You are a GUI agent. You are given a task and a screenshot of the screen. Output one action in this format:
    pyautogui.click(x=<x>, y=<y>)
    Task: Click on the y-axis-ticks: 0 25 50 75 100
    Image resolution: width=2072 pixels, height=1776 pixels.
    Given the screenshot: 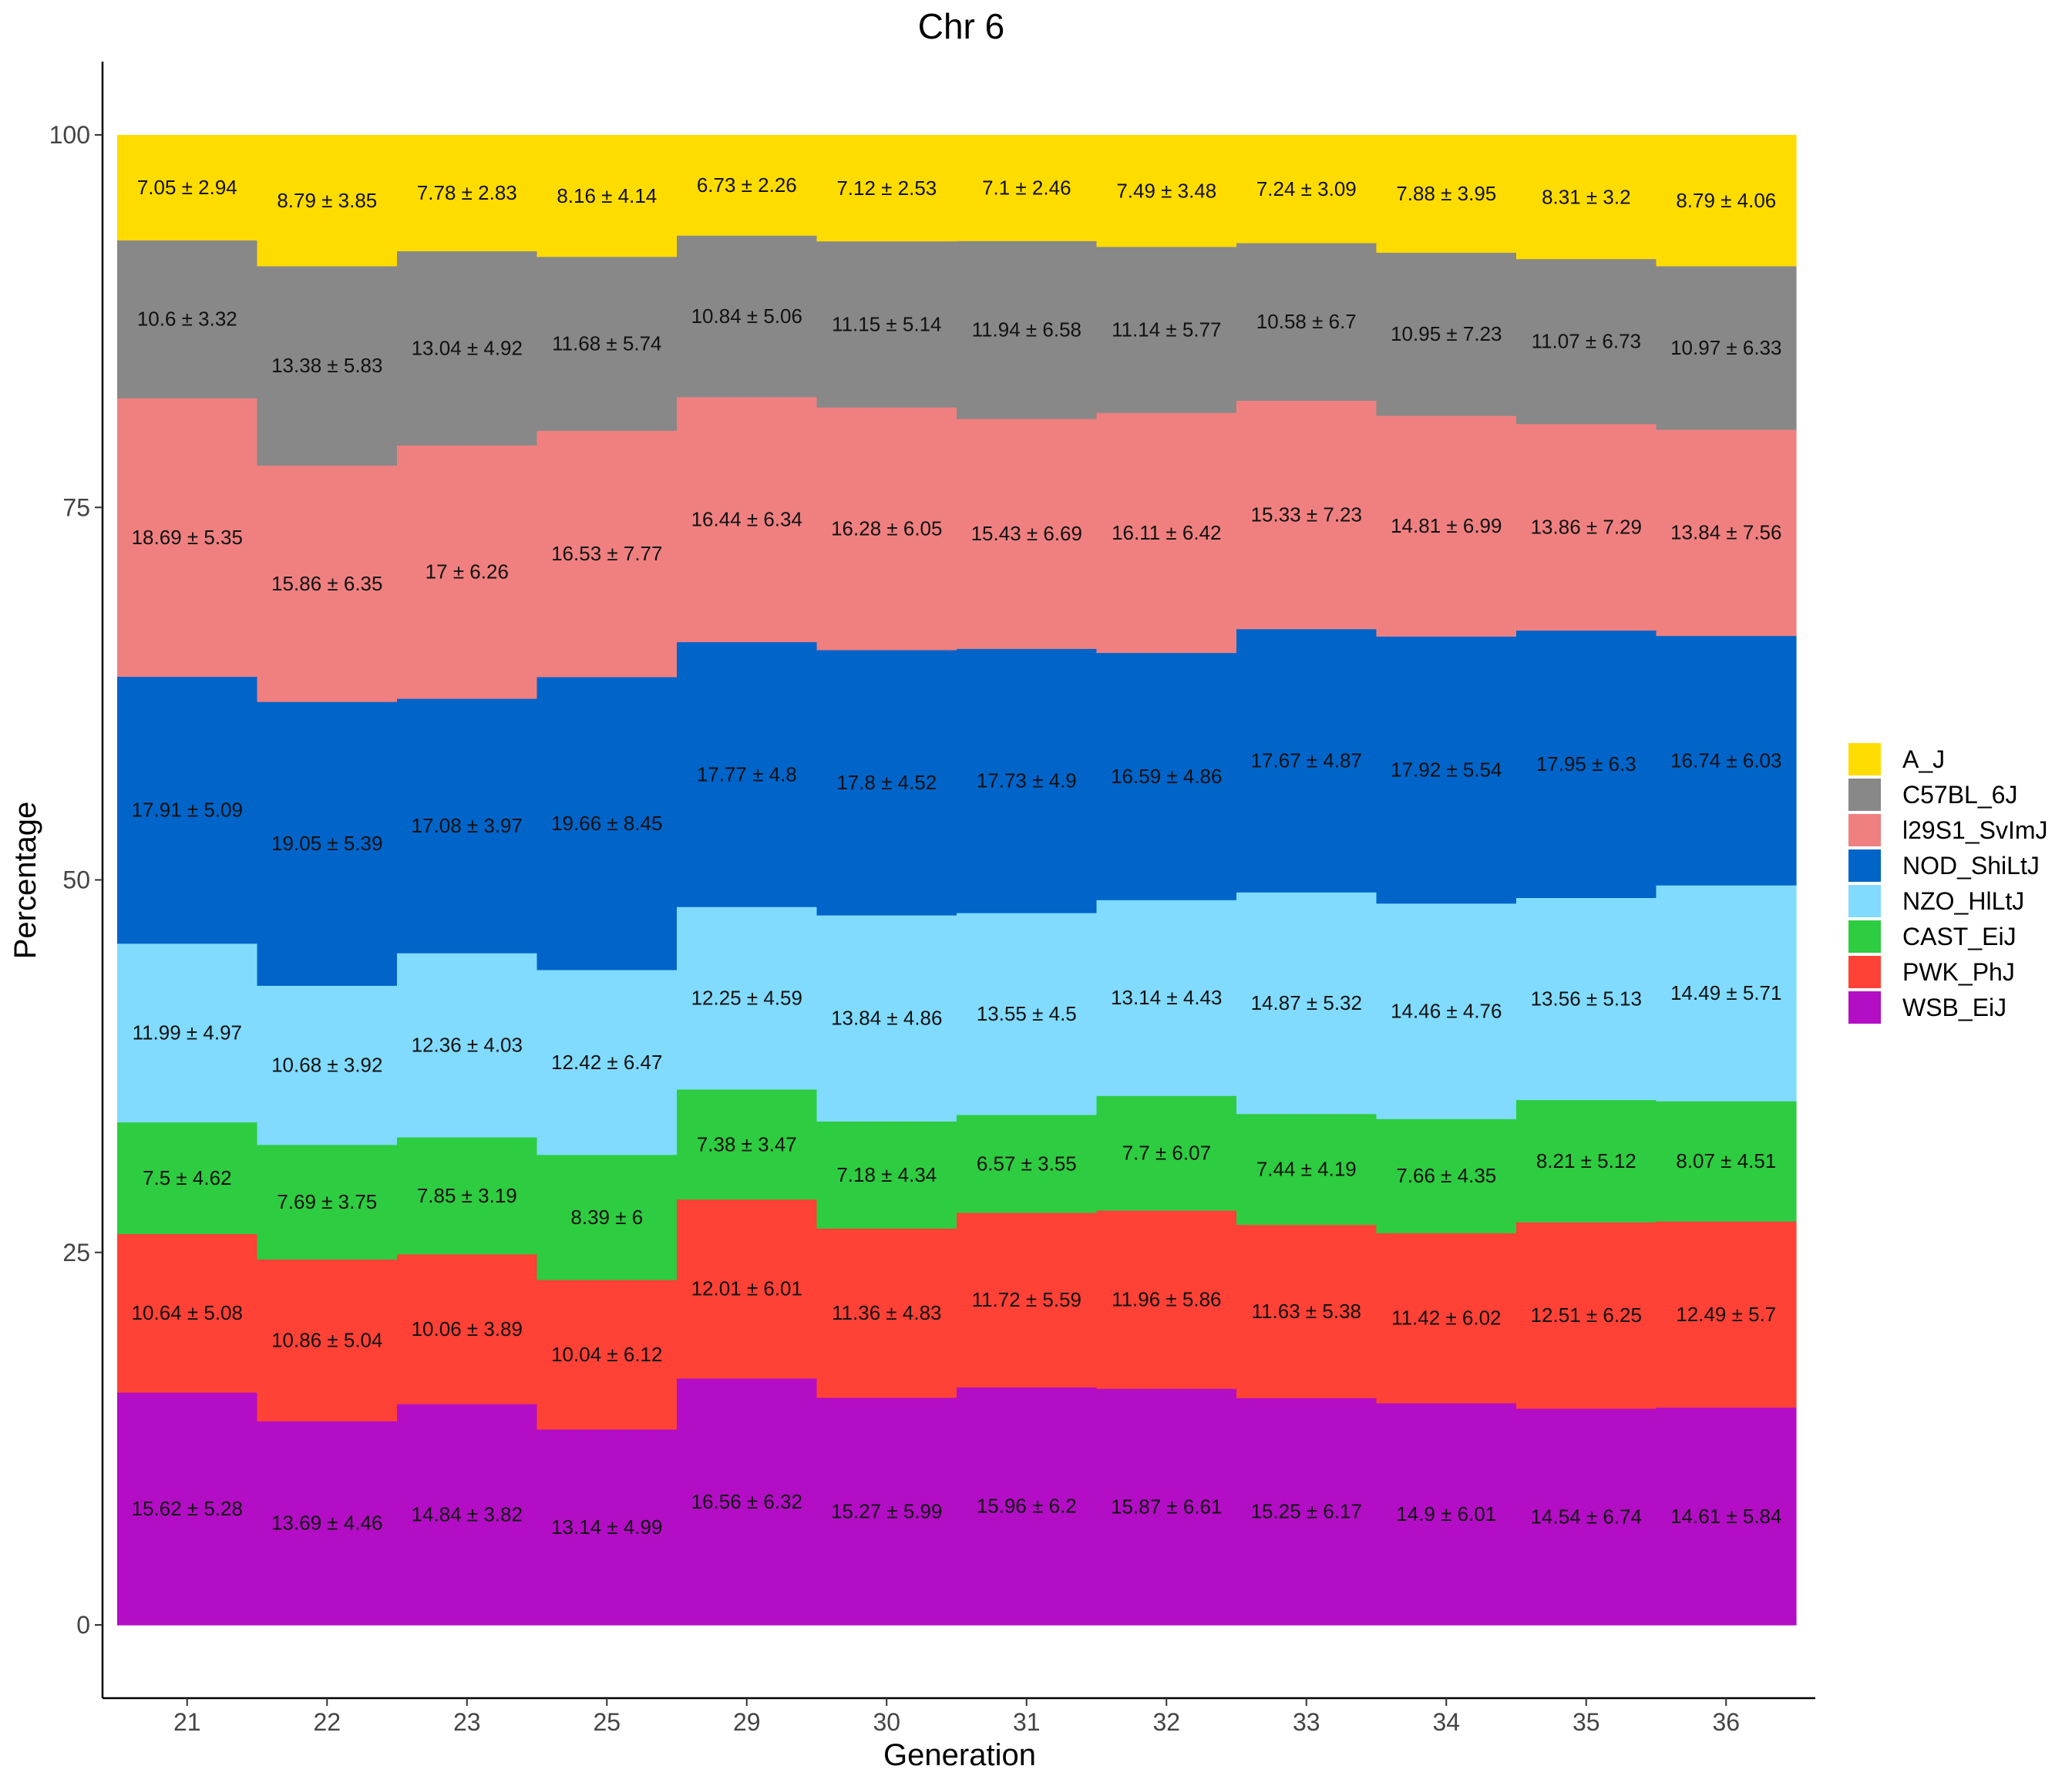 What is the action you would take?
    pyautogui.click(x=76, y=880)
    